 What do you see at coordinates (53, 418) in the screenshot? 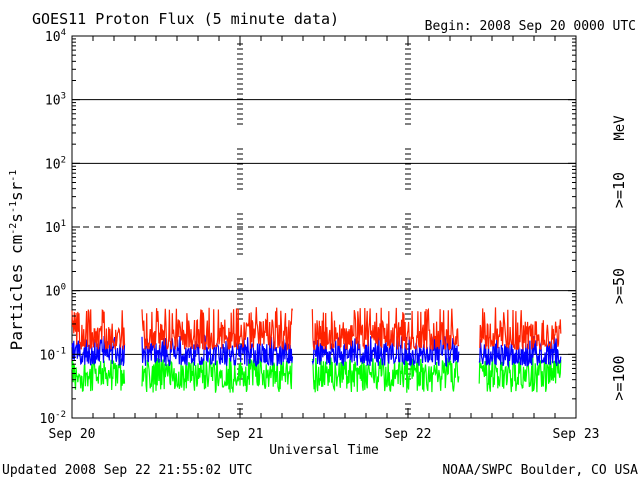
I see `y-tick-label-0: 10⁻²` at bounding box center [53, 418].